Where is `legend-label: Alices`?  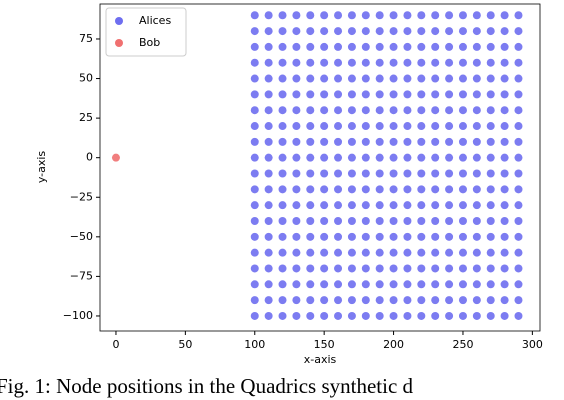 legend-label: Alices is located at coordinates (155, 20).